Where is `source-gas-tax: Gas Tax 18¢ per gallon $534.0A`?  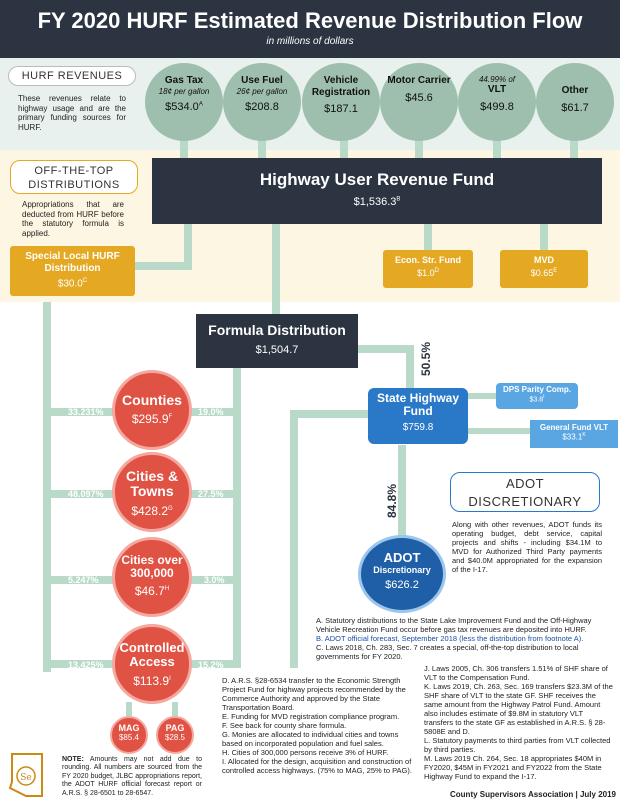
source-gas-tax: Gas Tax 18¢ per gallon $534.0A is located at coordinates (184, 102).